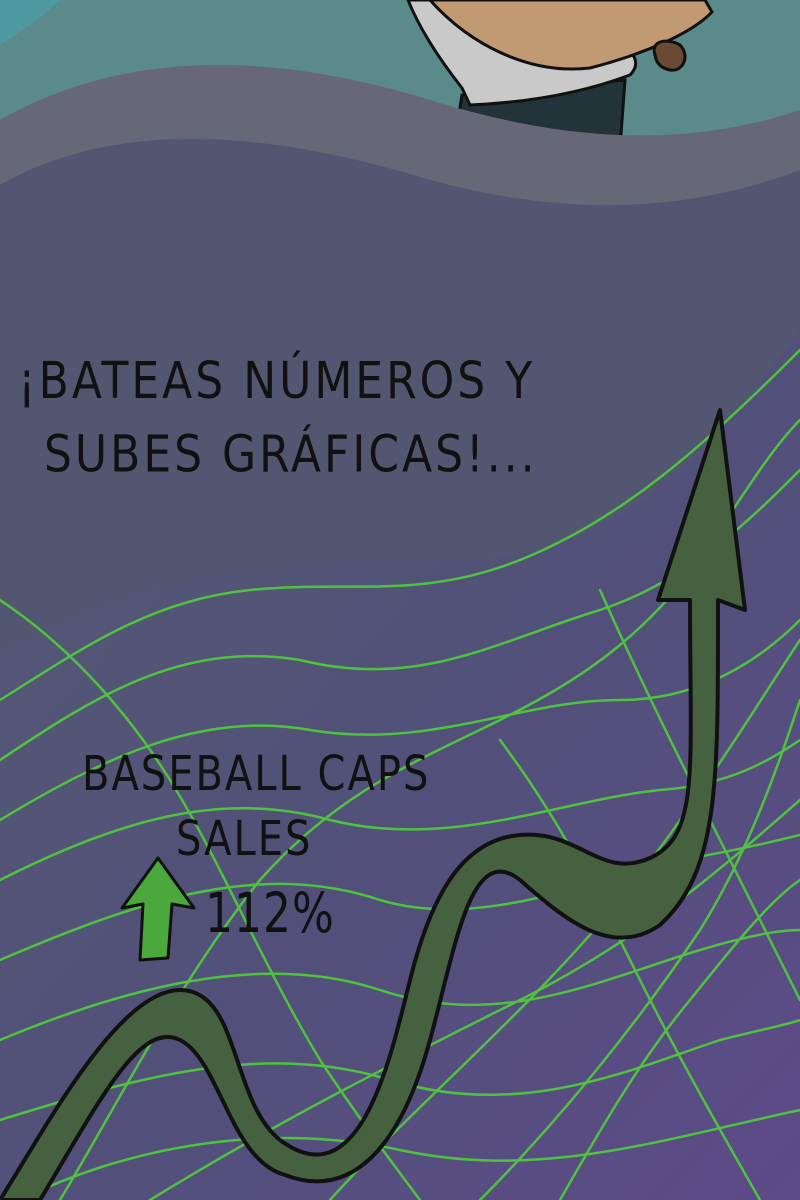 The image size is (800, 1200). Describe the element at coordinates (256, 774) in the screenshot. I see `sales-label-line-1: Baseball caps` at that location.